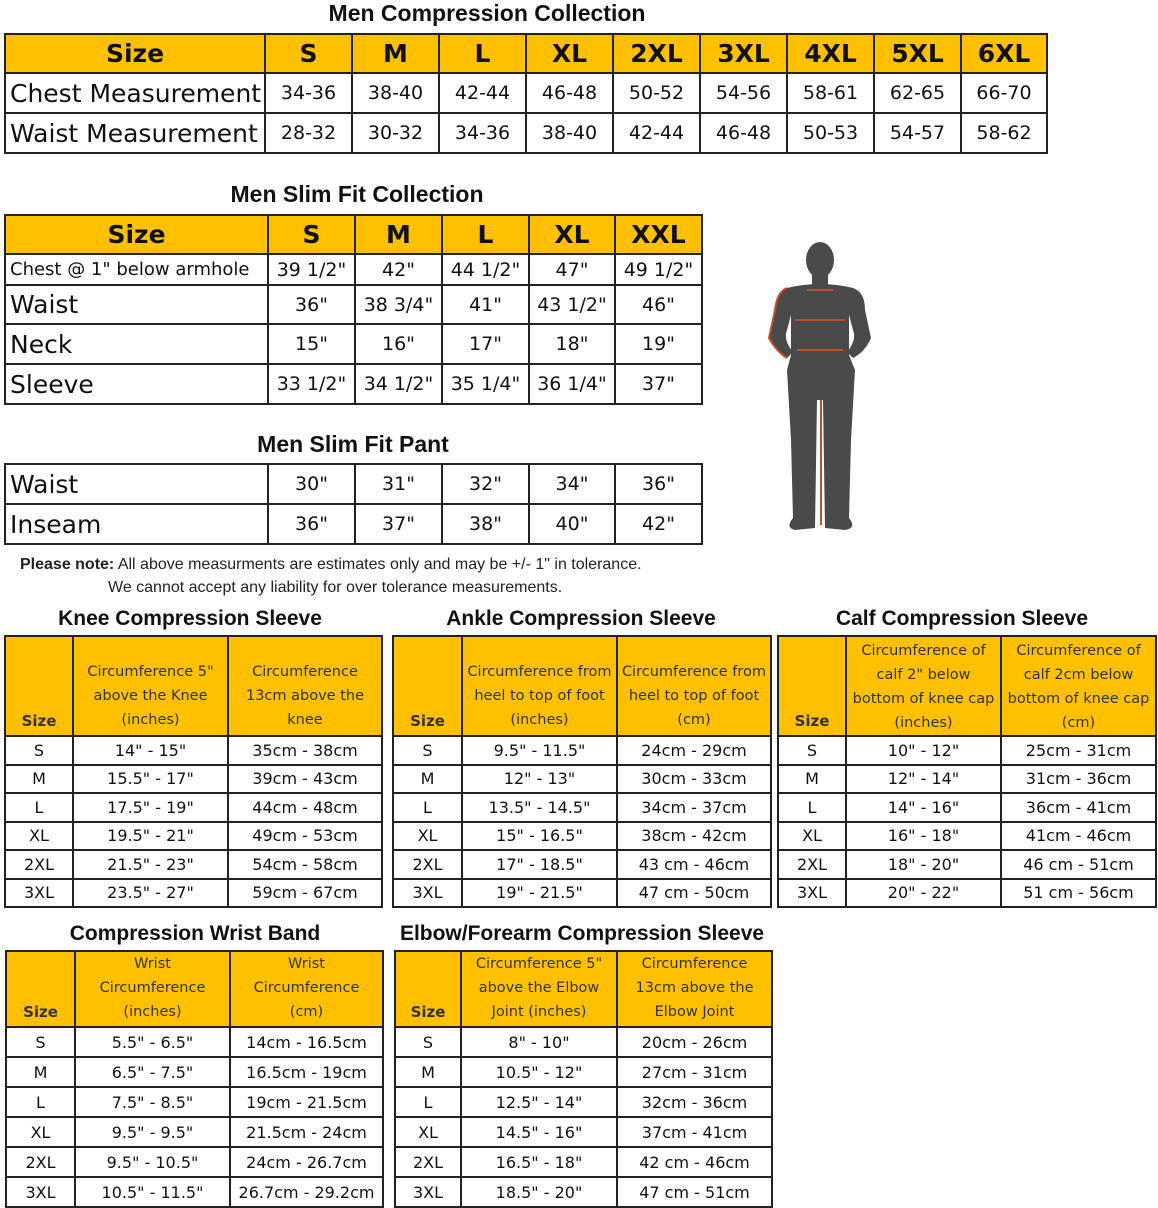 This screenshot has height=1208, width=1158. What do you see at coordinates (694, 1042) in the screenshot?
I see `cell-value: 20cm - 26cm` at bounding box center [694, 1042].